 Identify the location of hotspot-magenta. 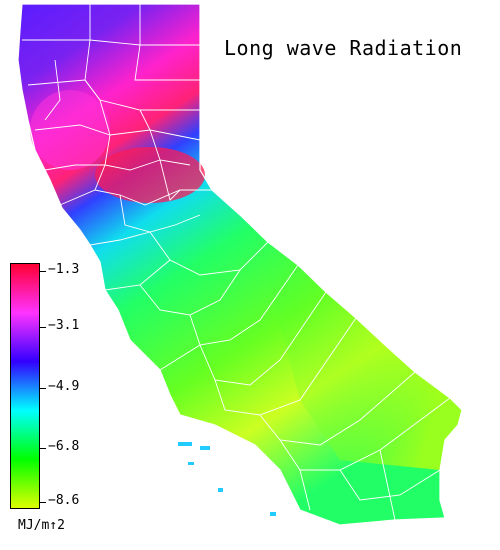
(70, 130).